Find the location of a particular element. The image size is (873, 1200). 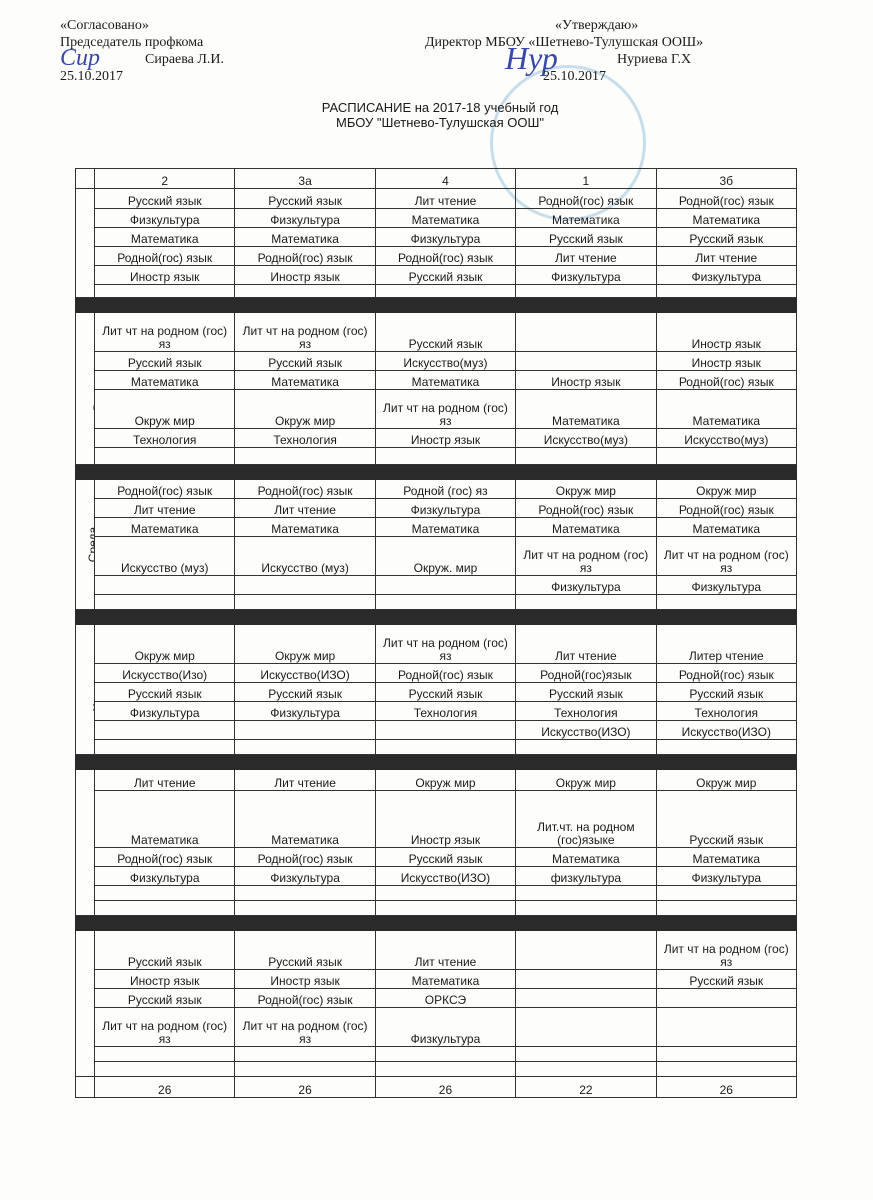

class-header: 4 is located at coordinates (445, 178).